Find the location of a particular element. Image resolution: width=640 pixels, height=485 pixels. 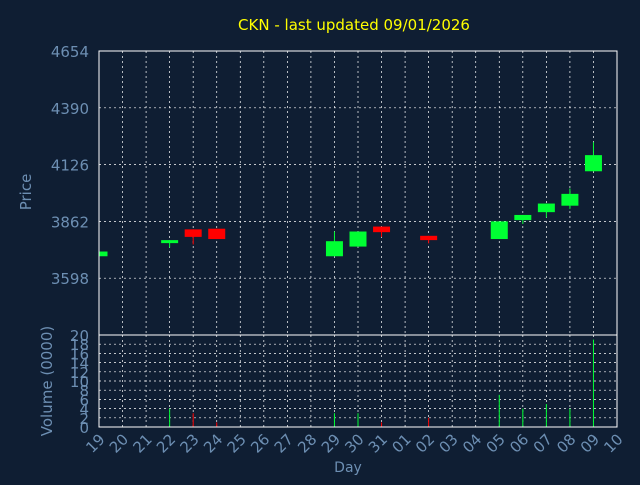

day-tick-label: 05 is located at coordinates (496, 443).